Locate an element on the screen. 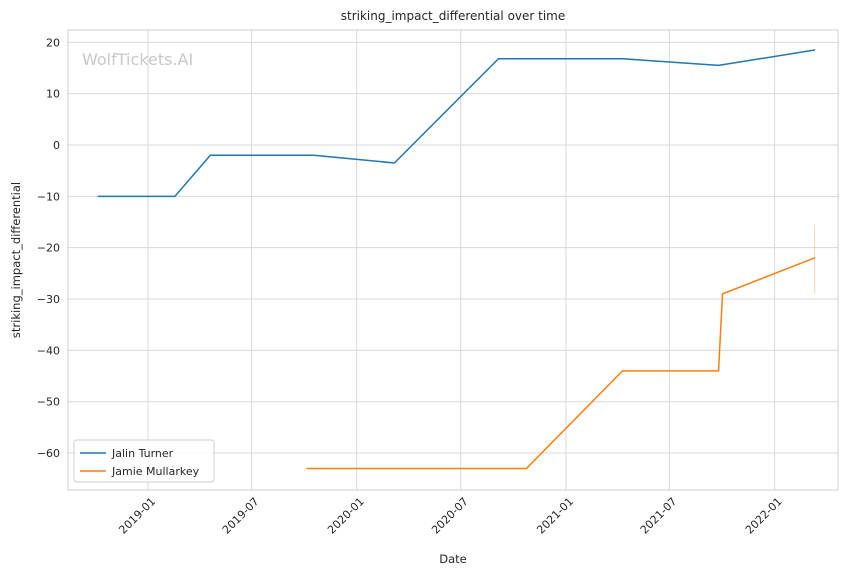 The width and height of the screenshot is (850, 575). x-axis-label: Date is located at coordinates (453, 559).